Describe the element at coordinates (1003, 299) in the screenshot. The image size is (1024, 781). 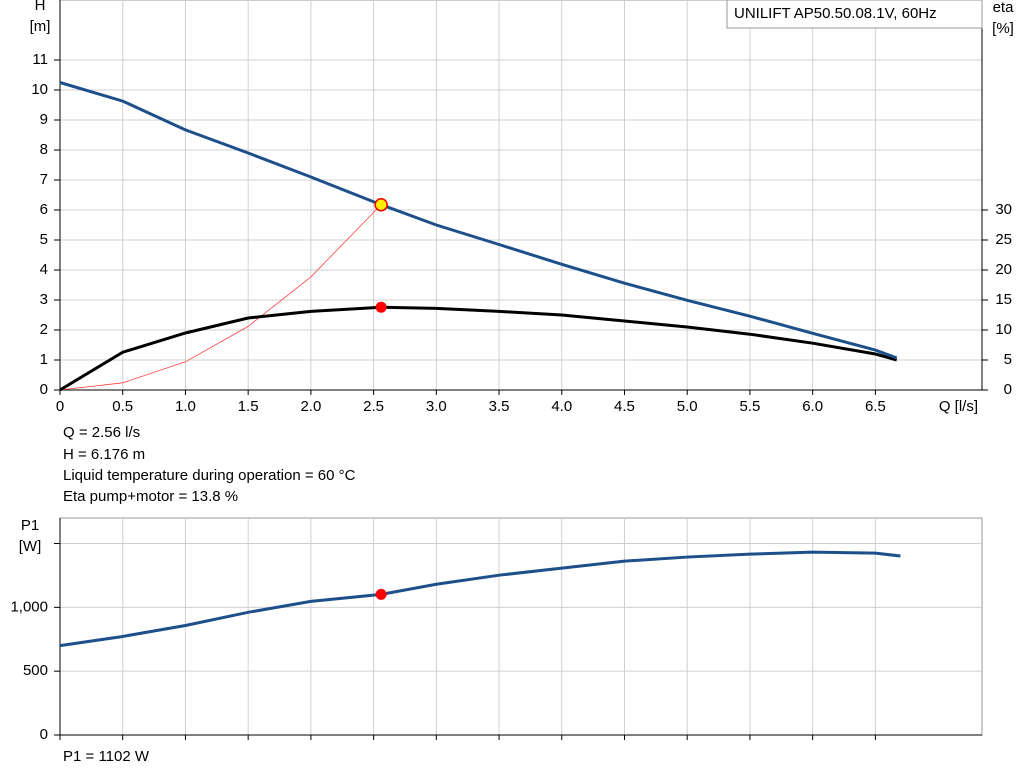
I see `y2-tick-label: 15` at that location.